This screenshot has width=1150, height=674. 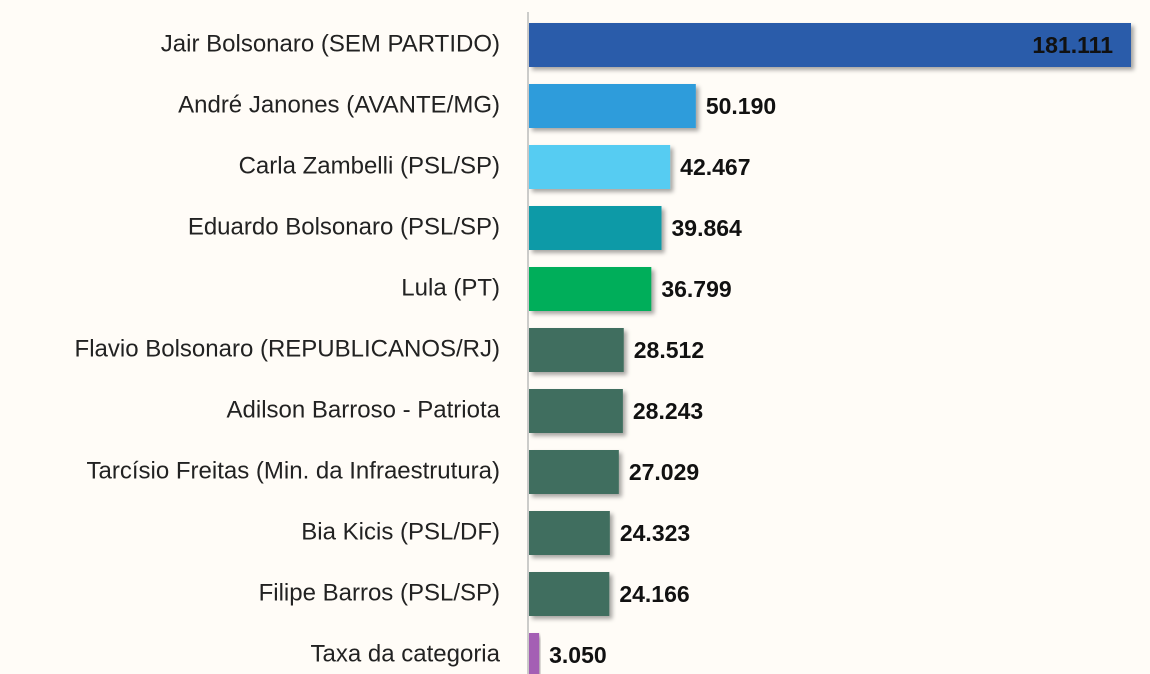 What do you see at coordinates (655, 533) in the screenshot?
I see `value-label: 24.323` at bounding box center [655, 533].